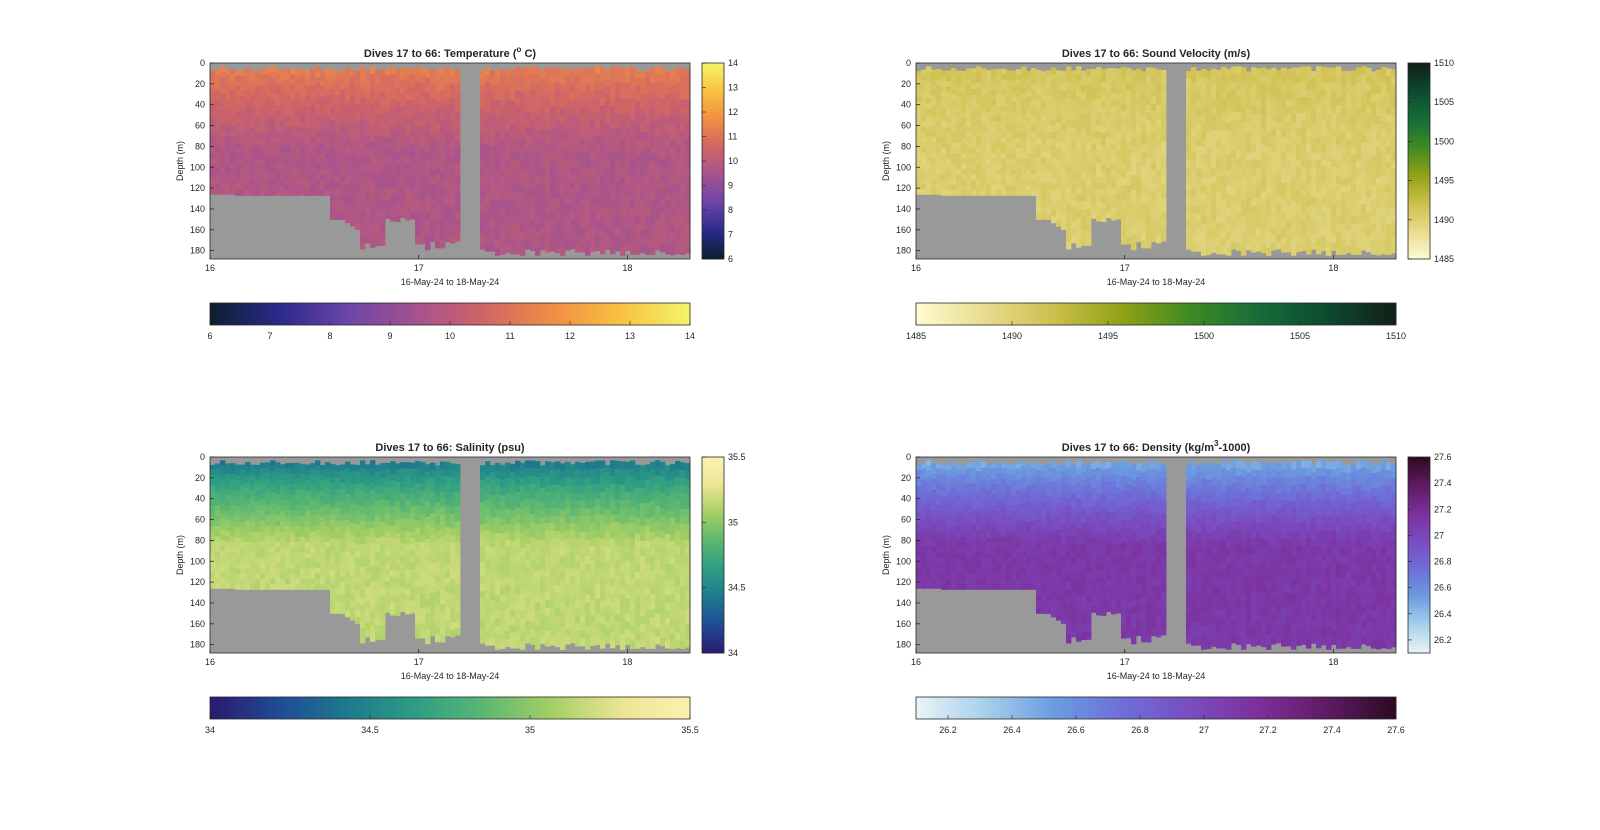 The width and height of the screenshot is (1600, 830). Describe the element at coordinates (908, 63) in the screenshot. I see `y-tick-label: 0` at that location.